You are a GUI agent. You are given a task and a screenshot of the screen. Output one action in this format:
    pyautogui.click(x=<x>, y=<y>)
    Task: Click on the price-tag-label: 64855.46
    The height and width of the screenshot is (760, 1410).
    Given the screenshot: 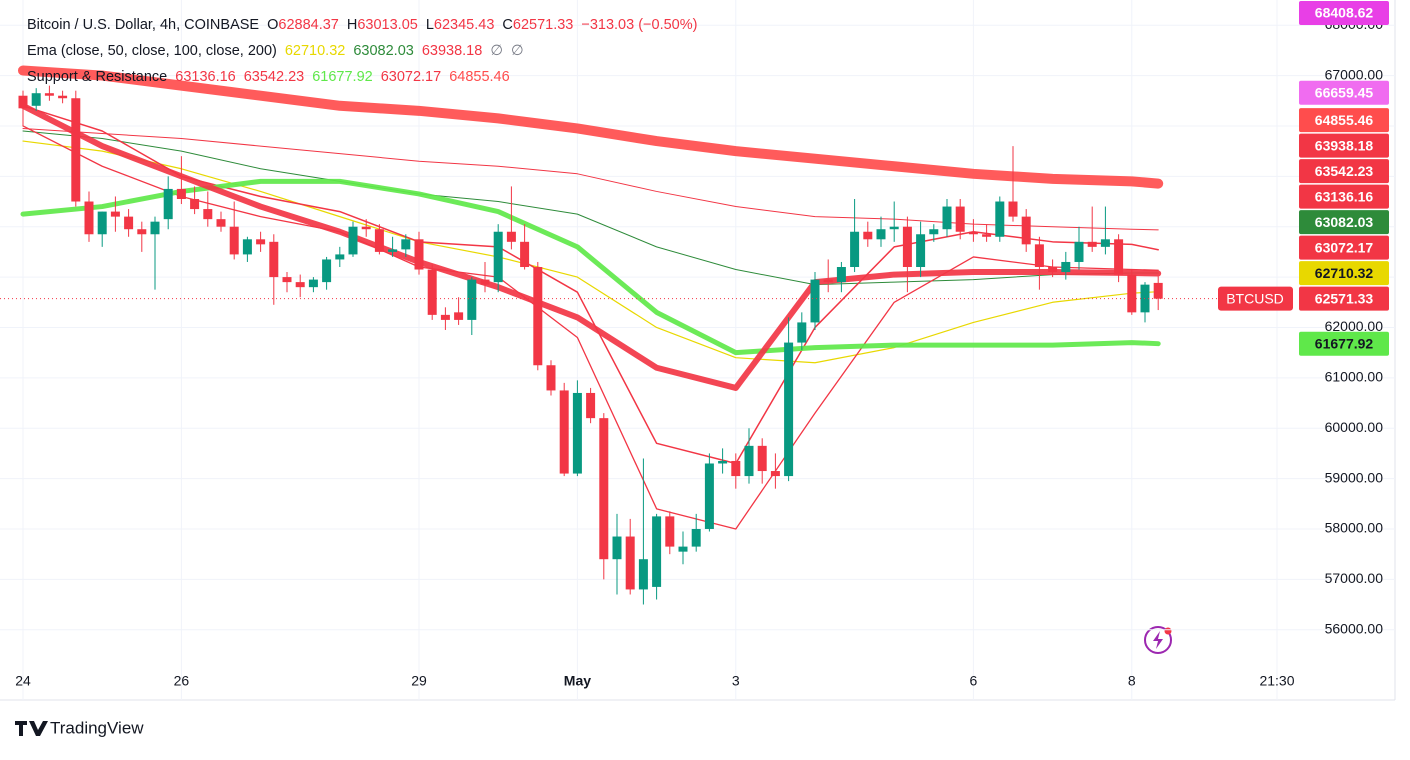 What is the action you would take?
    pyautogui.click(x=1344, y=120)
    